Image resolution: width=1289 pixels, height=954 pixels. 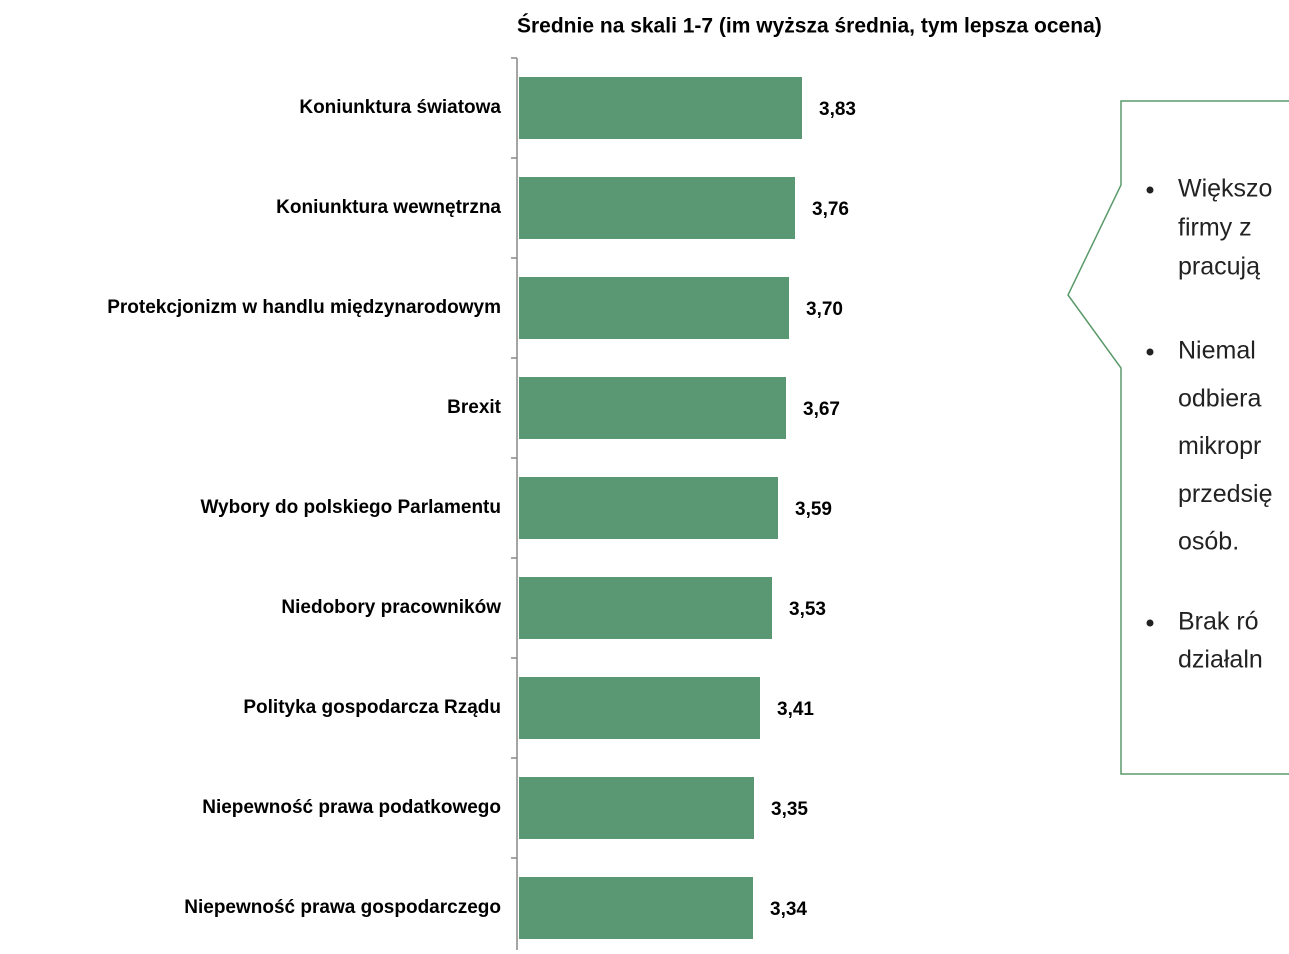 I want to click on category-label: Protekcjonizm w handlu międzynarodowym, so click(x=304, y=307).